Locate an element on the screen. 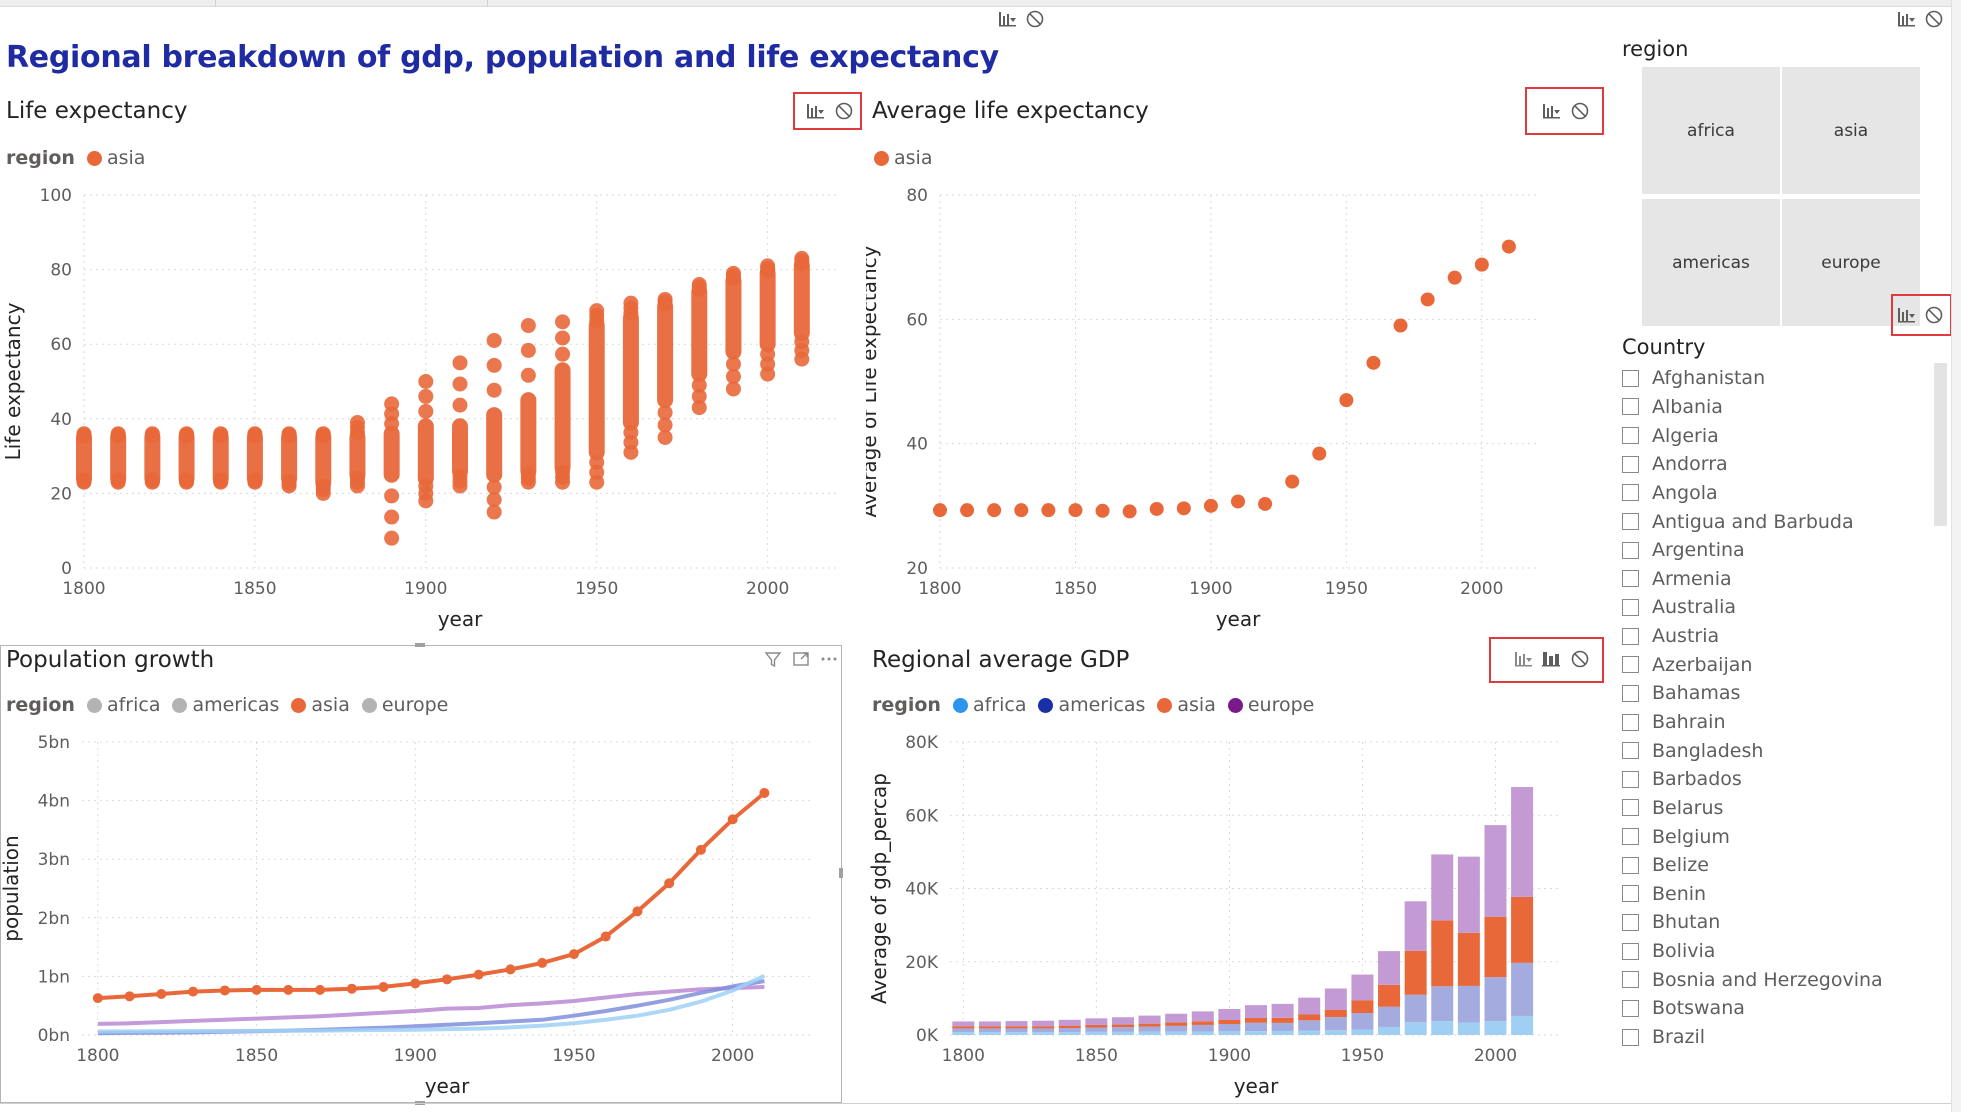  region-tile-europe: europe is located at coordinates (1851, 262).